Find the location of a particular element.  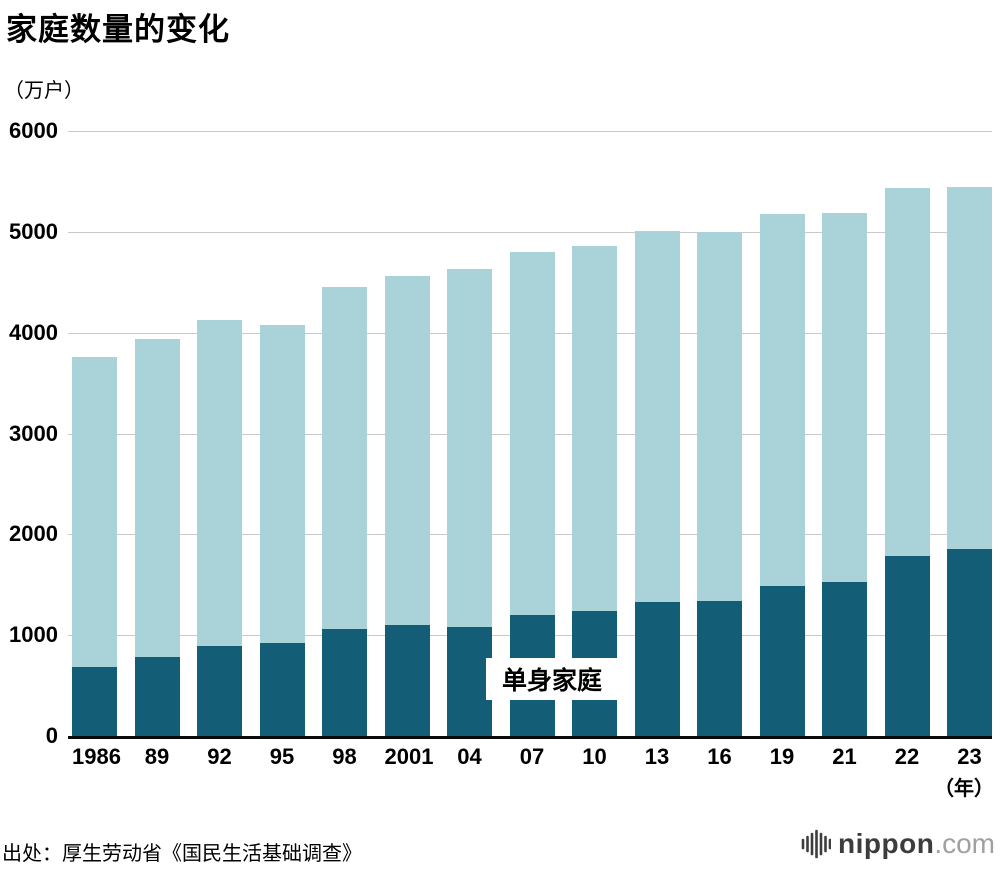

x-tick-label: 10 is located at coordinates (594, 756).